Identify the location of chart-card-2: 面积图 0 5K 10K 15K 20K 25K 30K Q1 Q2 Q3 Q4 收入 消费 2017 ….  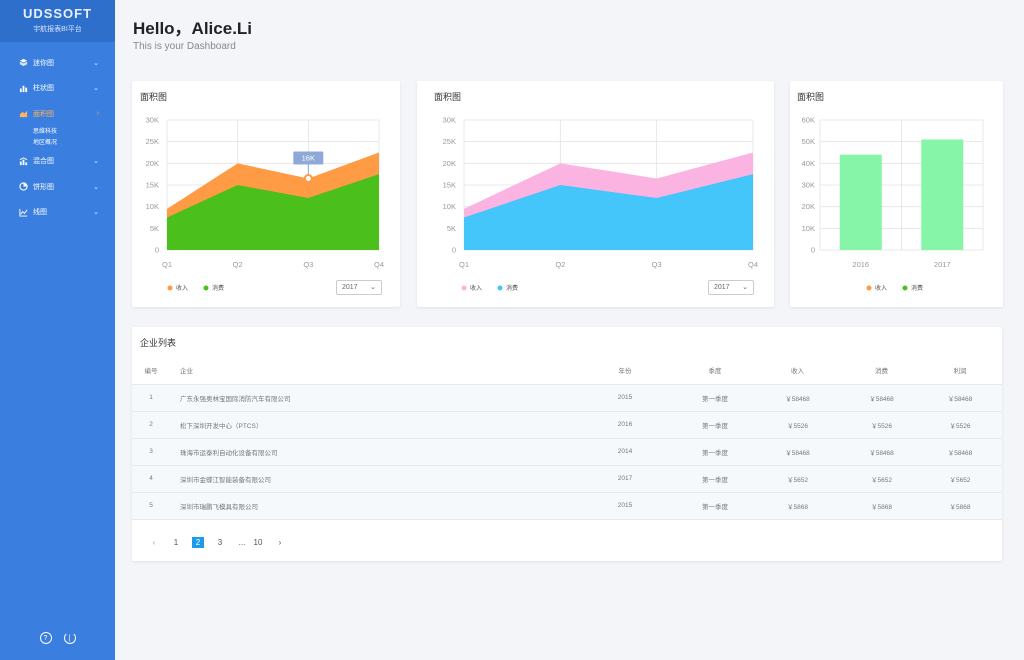
(595, 194).